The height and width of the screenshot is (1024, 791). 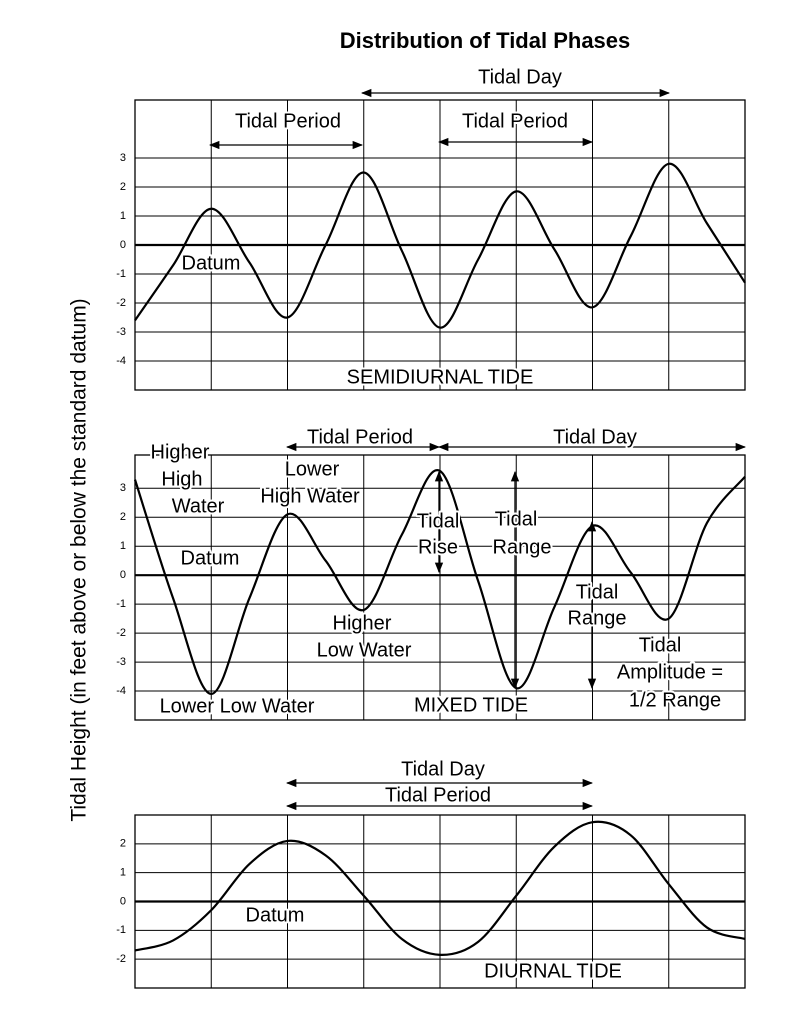 I want to click on annotation: Amplitude =, so click(x=670, y=672).